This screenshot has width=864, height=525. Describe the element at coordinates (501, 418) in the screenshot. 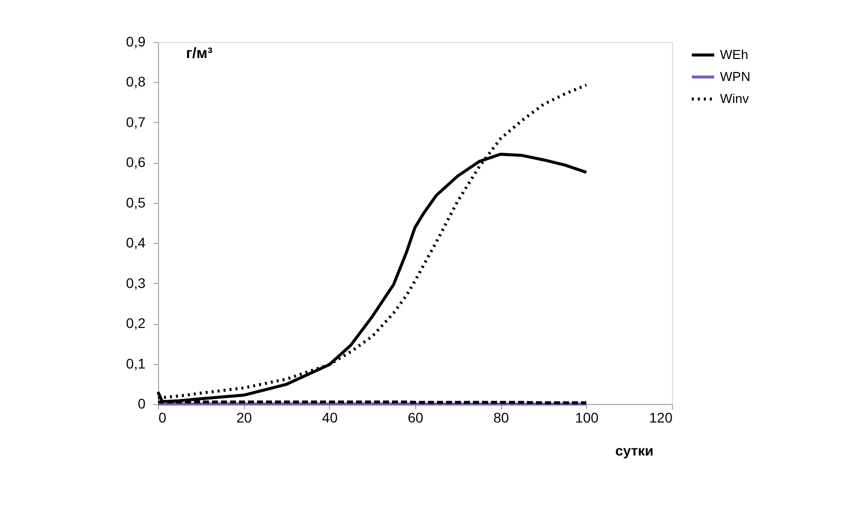

I see `x-tick-label: 80` at that location.